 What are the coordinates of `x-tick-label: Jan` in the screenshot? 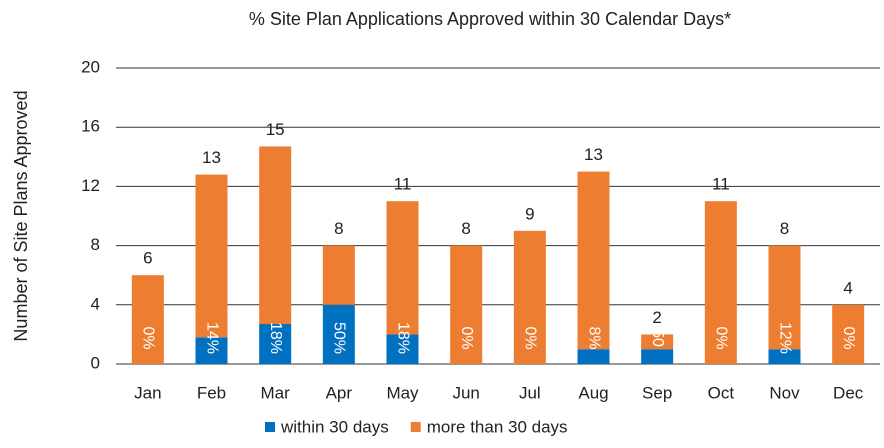 It's located at (147, 392).